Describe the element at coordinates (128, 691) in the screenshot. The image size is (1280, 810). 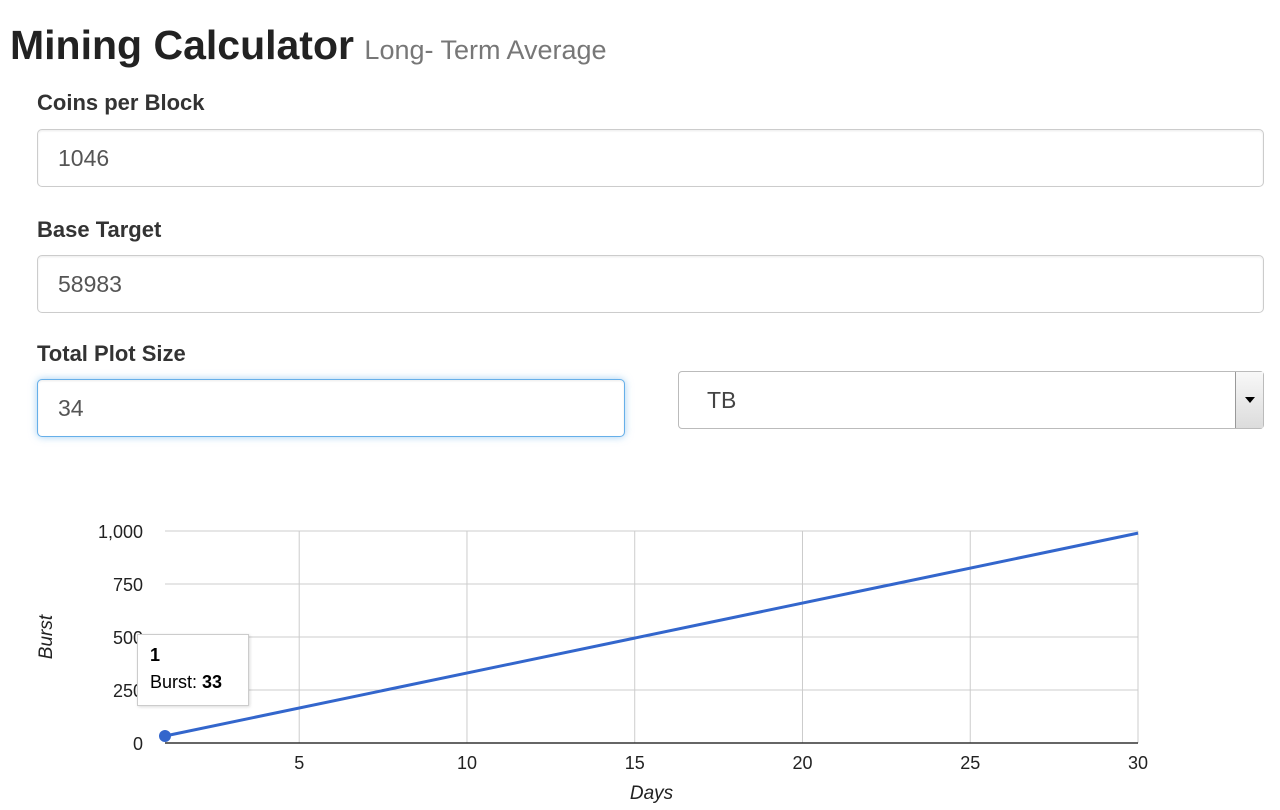
I see `y-tick-label: 250` at that location.